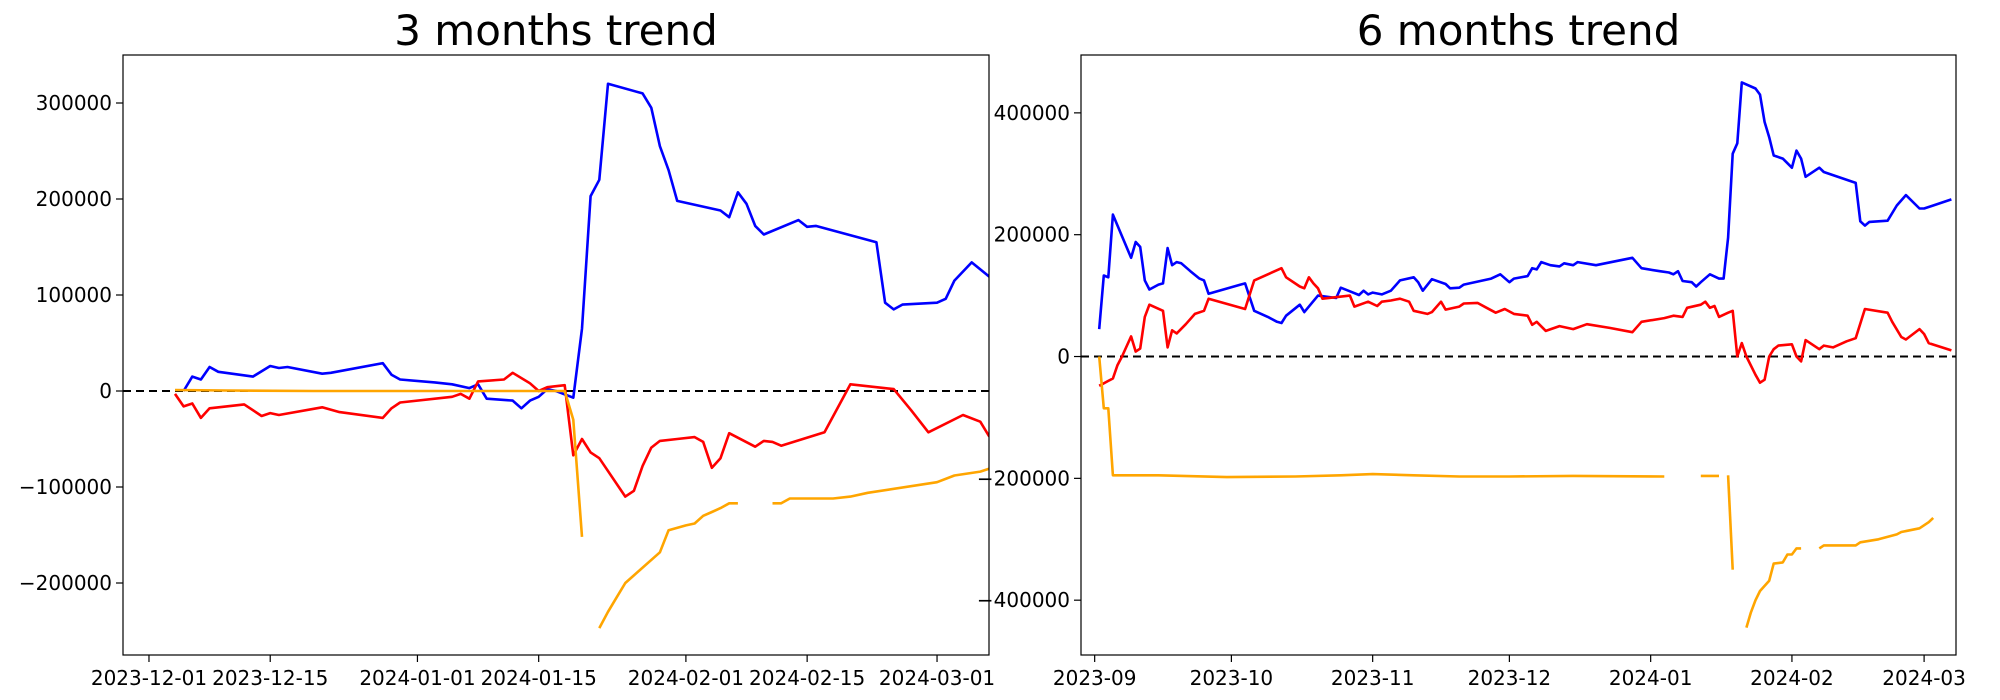 This screenshot has width=2000, height=700. Describe the element at coordinates (270, 678) in the screenshot. I see `x-tick-label: 2023-12-15` at that location.